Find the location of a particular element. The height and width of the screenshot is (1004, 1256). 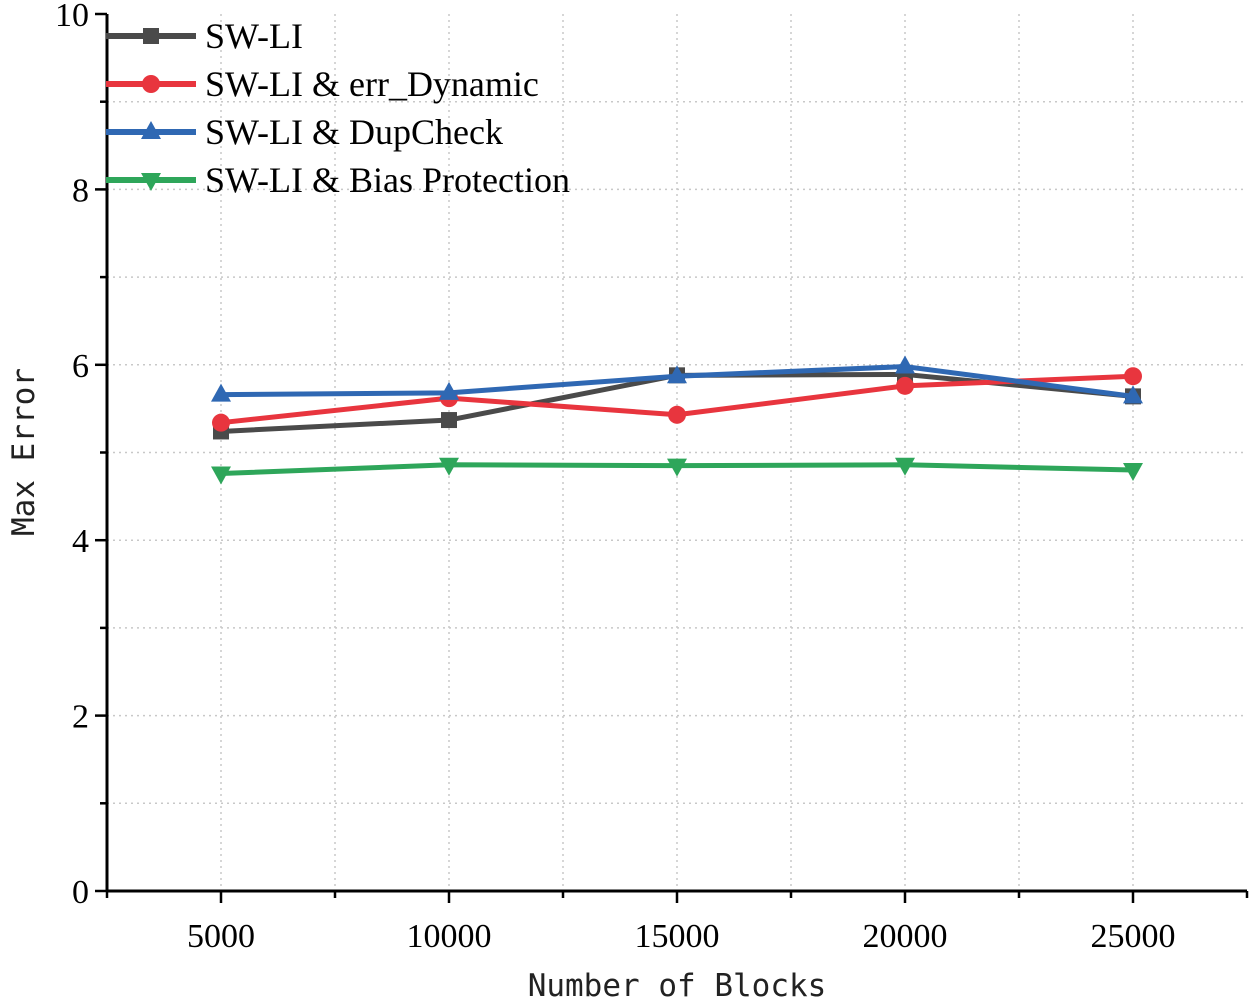

legend-item-1: SW-LI is located at coordinates (204, 36).